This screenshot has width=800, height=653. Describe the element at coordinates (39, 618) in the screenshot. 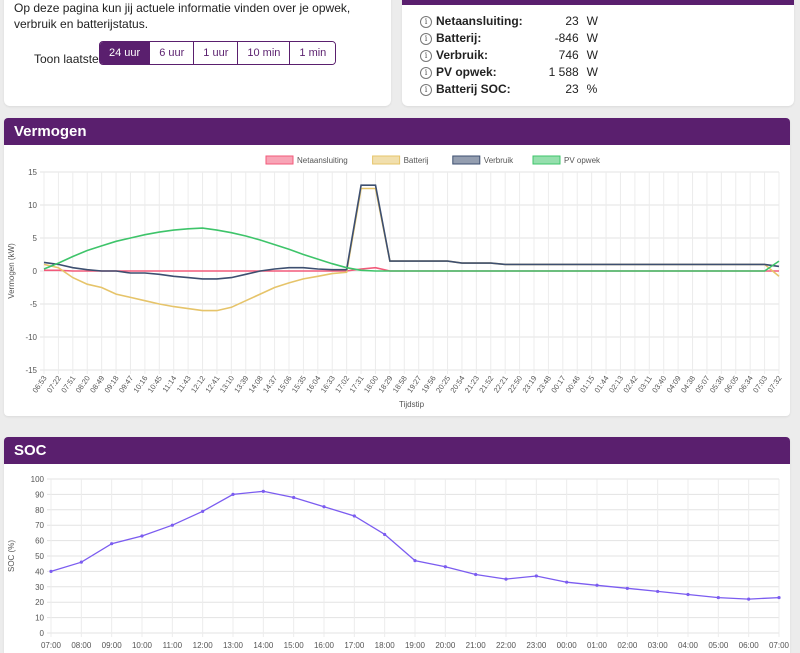

I see `y-tick-label: 10` at that location.